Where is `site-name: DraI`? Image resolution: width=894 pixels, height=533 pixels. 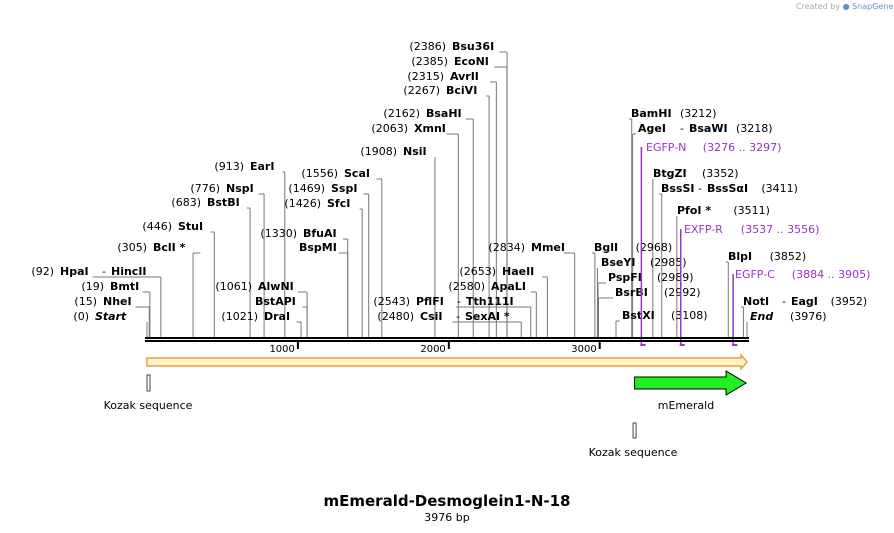 site-name: DraI is located at coordinates (277, 316).